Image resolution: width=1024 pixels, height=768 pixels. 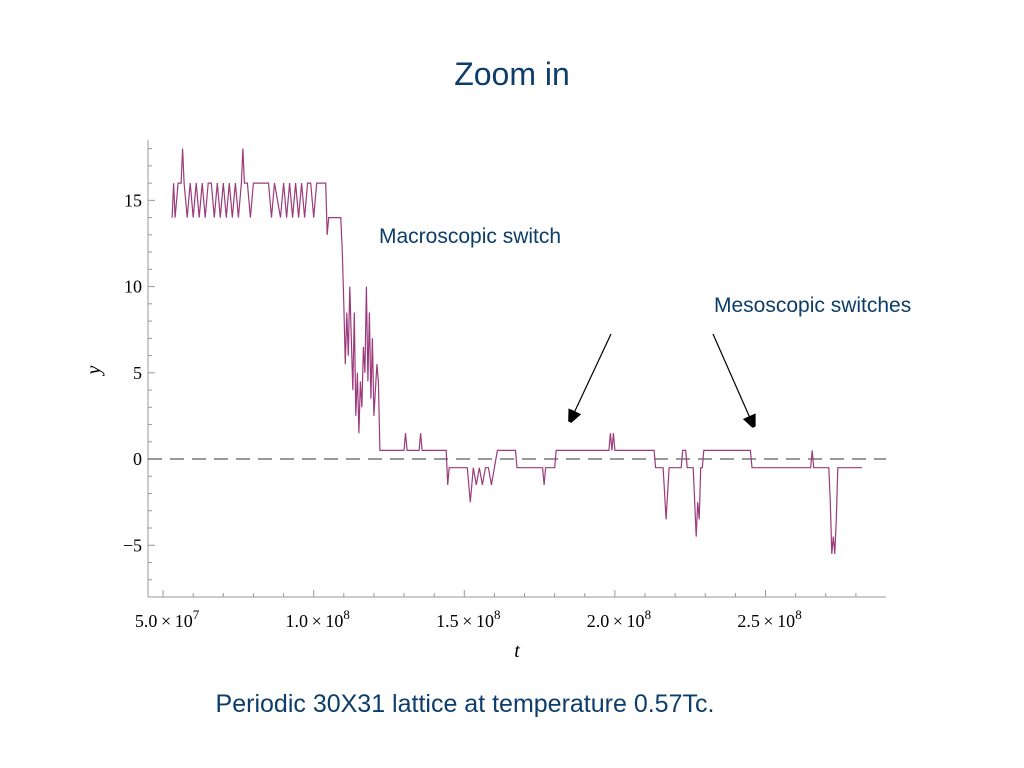 I want to click on x-tick-label: 1.5 × 10⁸, so click(x=468, y=619).